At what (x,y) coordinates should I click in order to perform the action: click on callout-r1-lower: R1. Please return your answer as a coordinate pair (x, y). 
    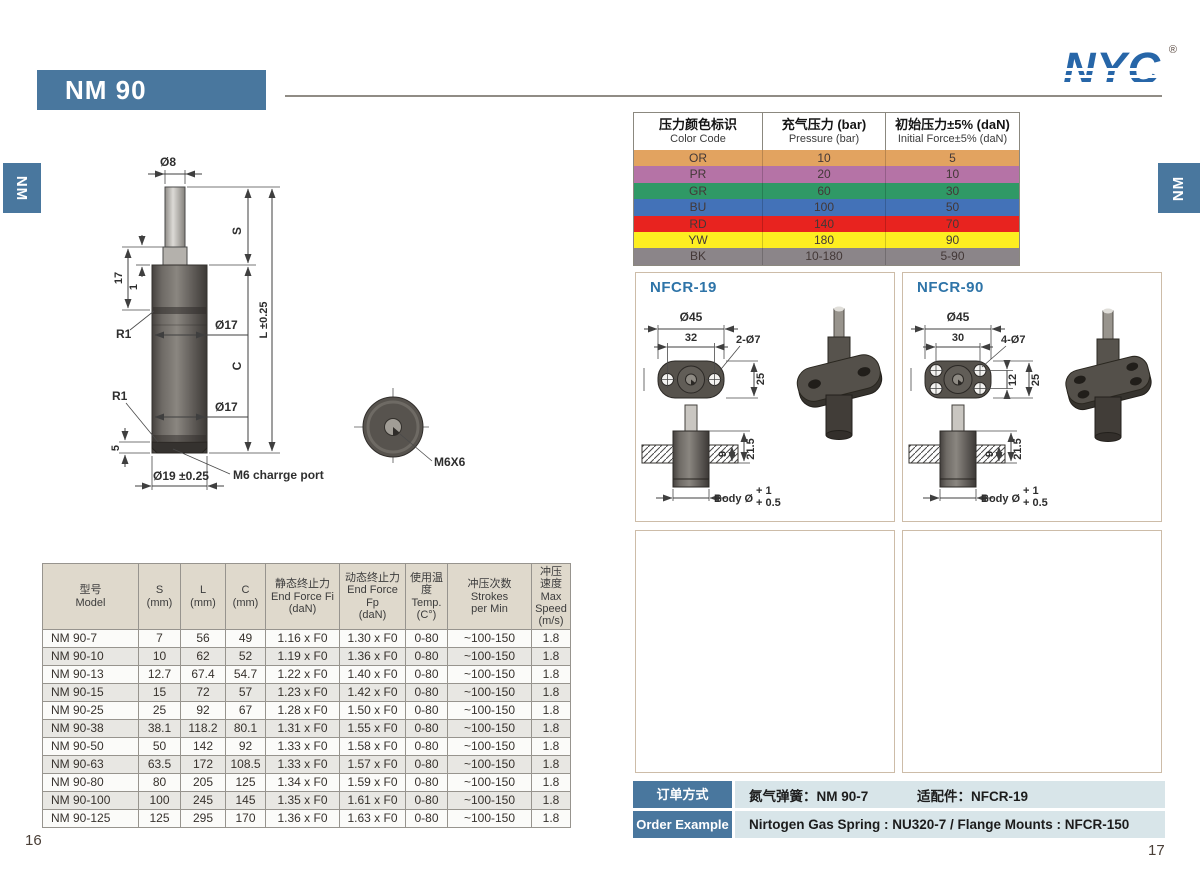
    Looking at the image, I should click on (135, 416).